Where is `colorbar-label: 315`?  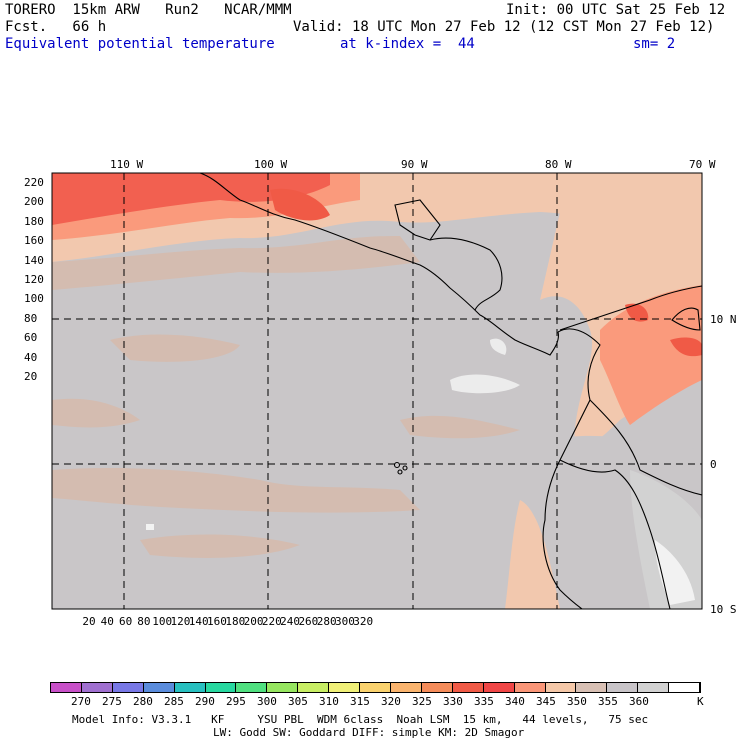 colorbar-label: 315 is located at coordinates (360, 701).